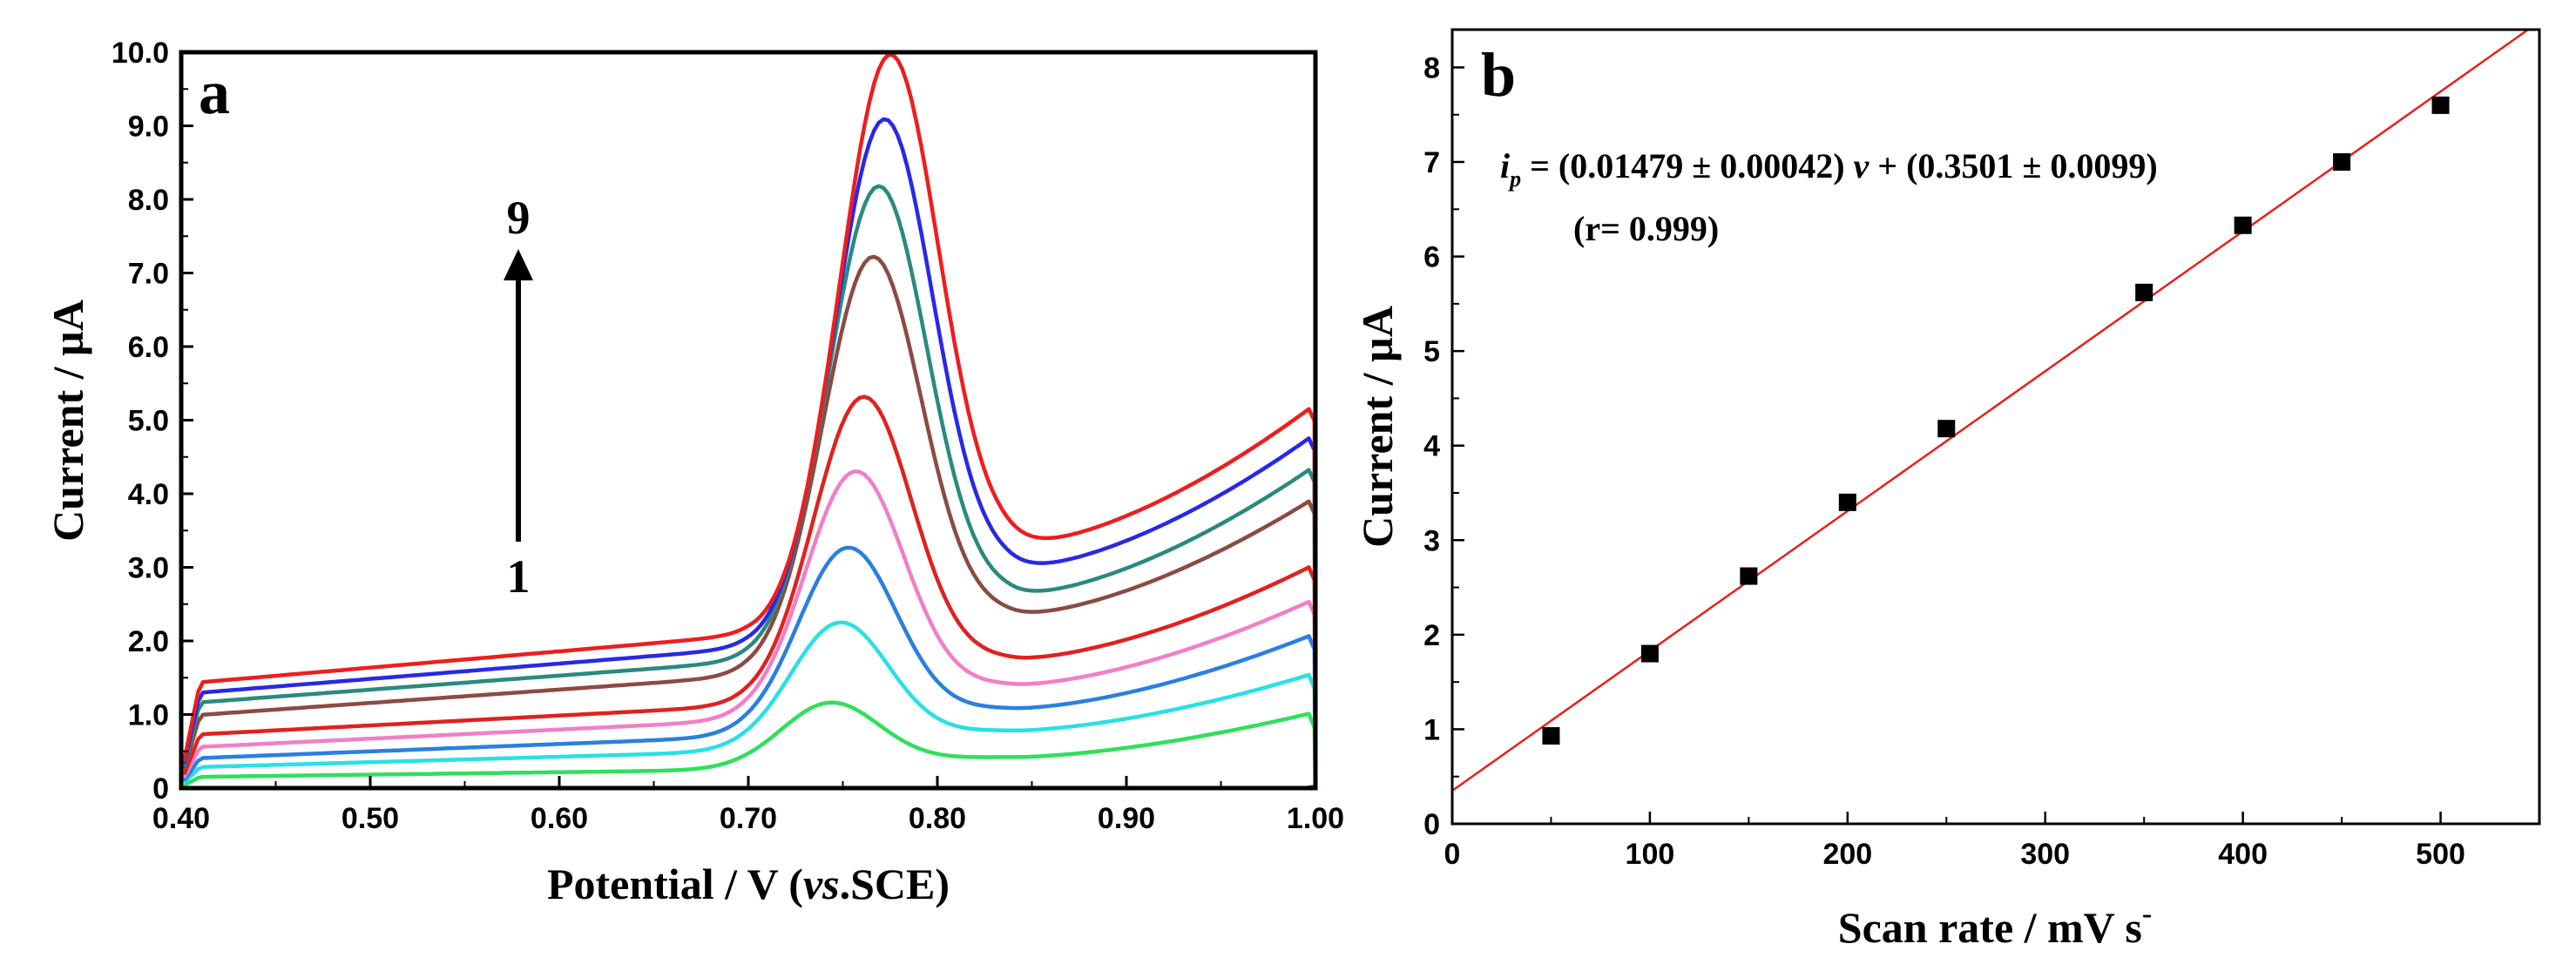  I want to click on panel-a-x-tick-label: 0.50, so click(370, 818).